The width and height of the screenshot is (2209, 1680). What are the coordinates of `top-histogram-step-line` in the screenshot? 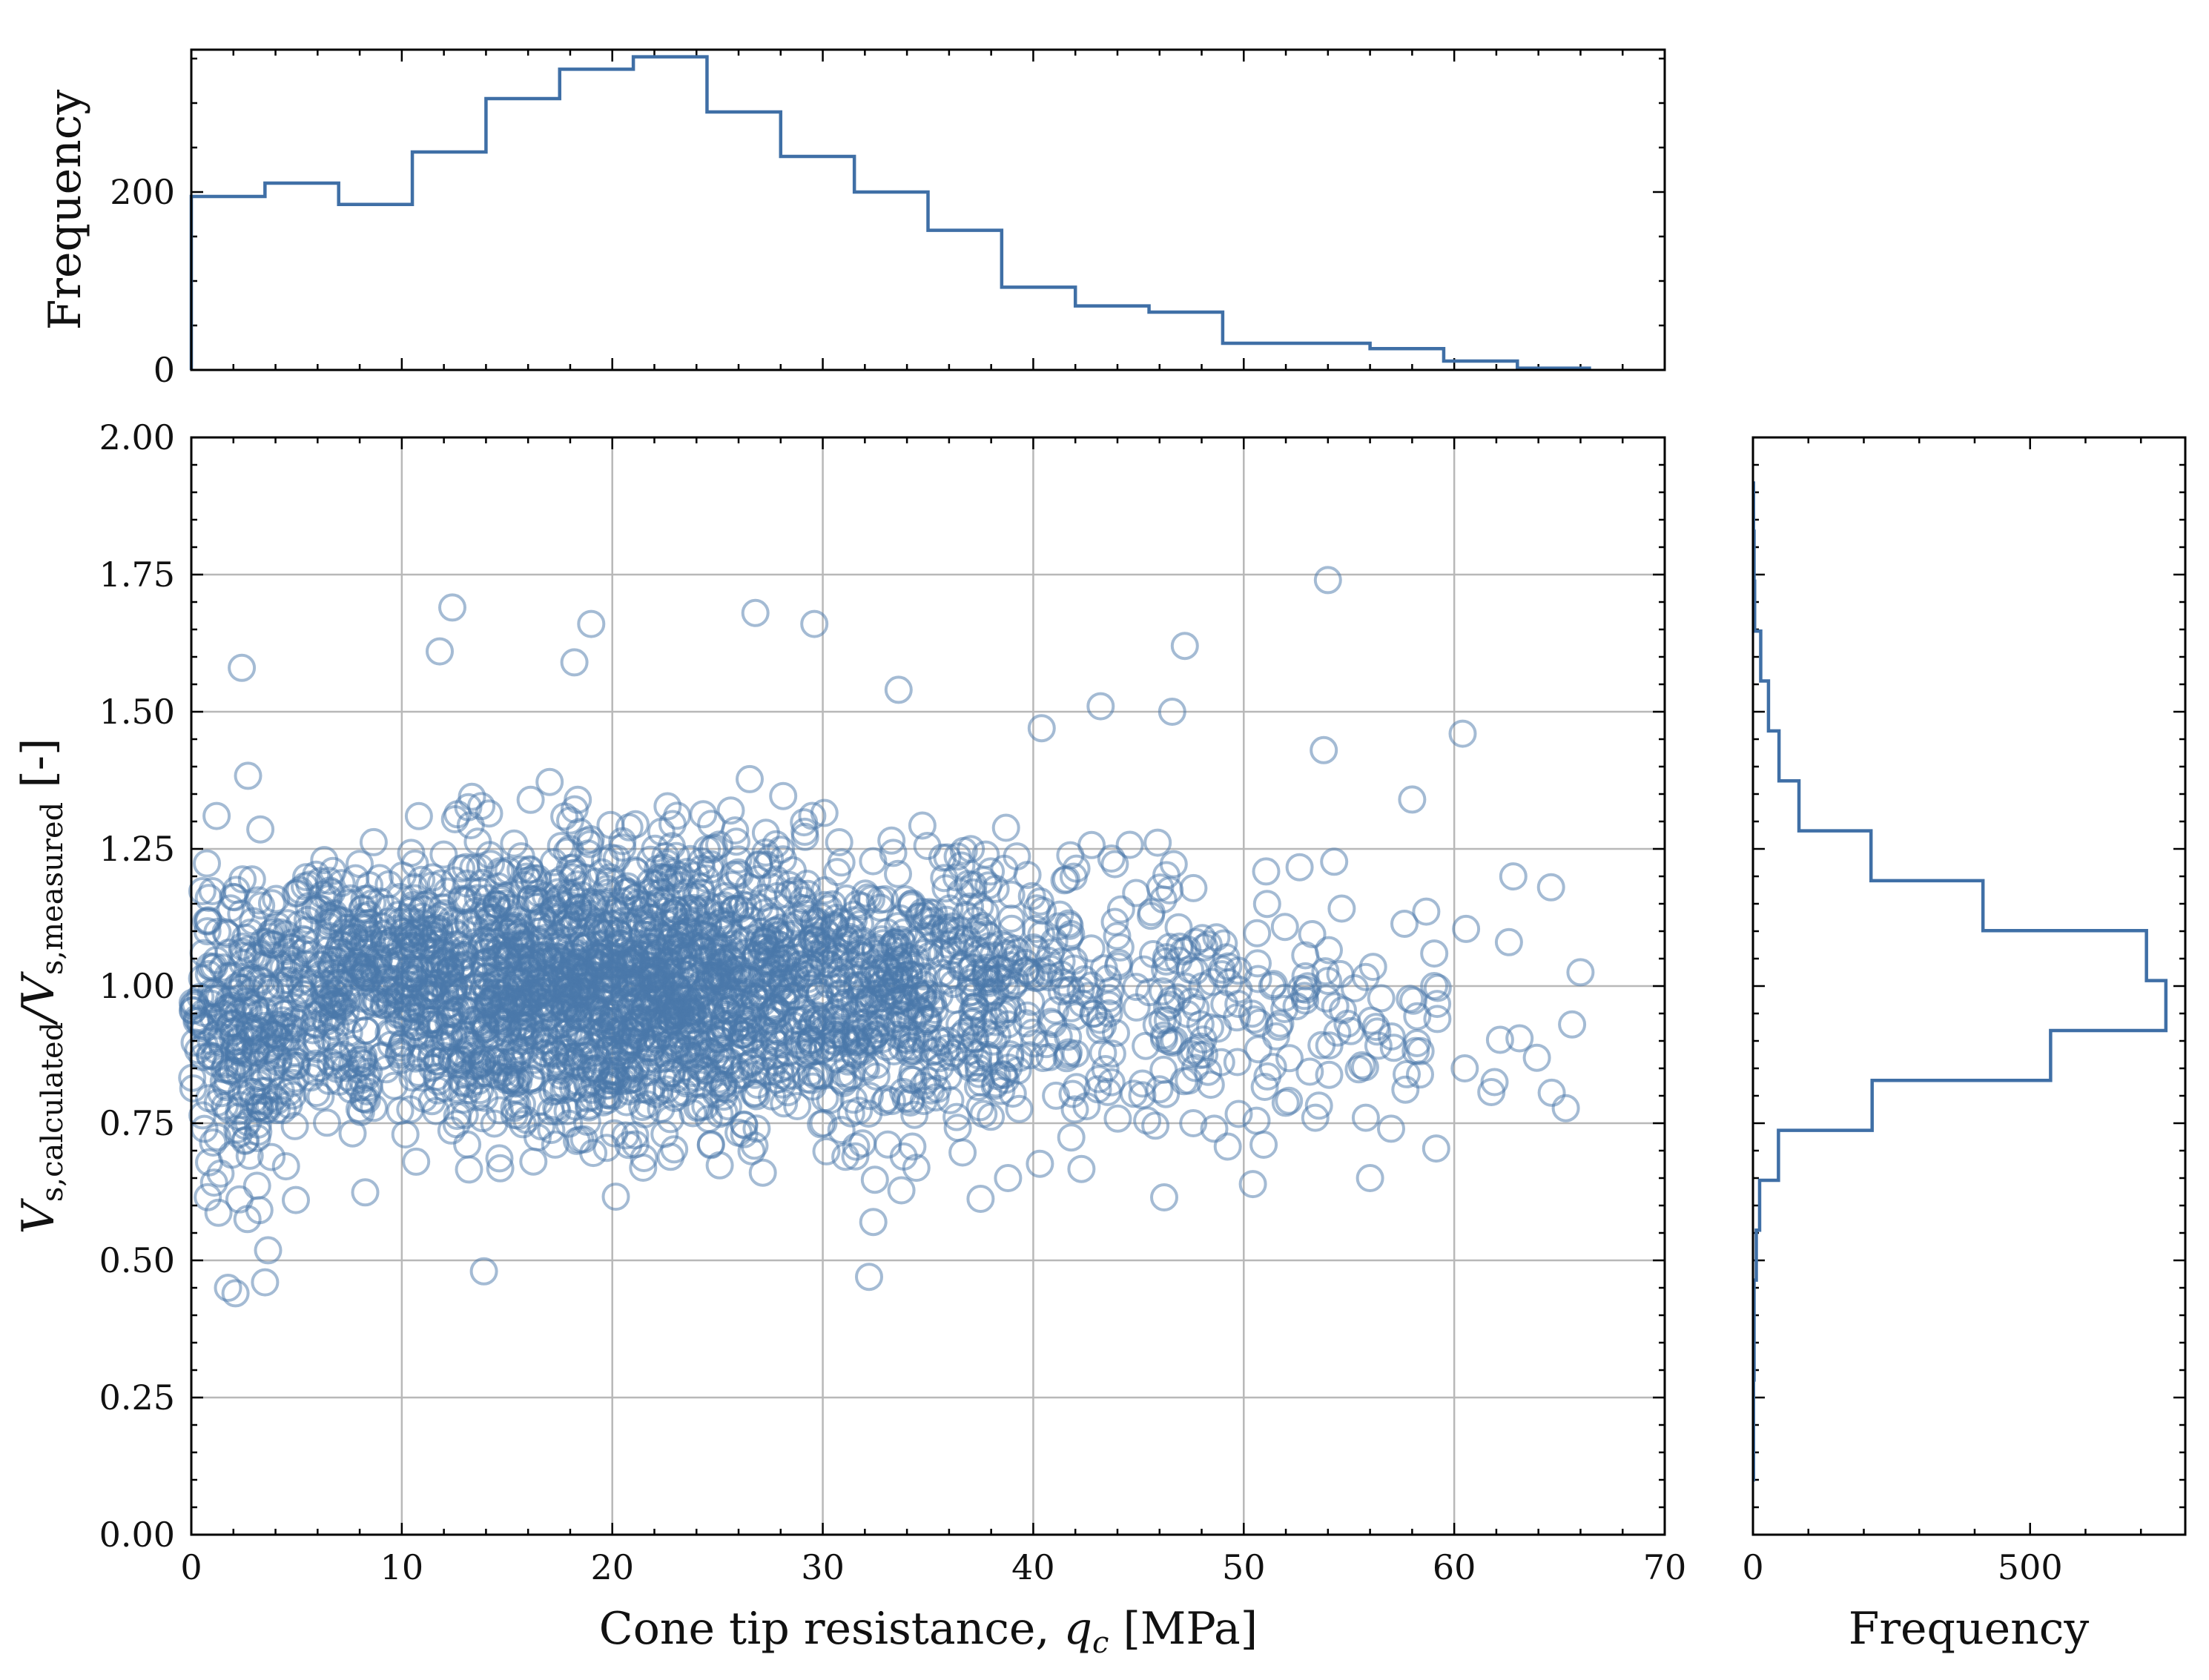 It's located at (890, 213).